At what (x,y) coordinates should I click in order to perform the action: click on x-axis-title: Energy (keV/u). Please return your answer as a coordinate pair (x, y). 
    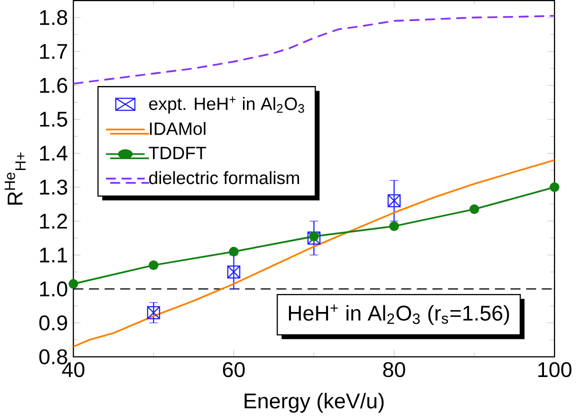
    Looking at the image, I should click on (314, 402).